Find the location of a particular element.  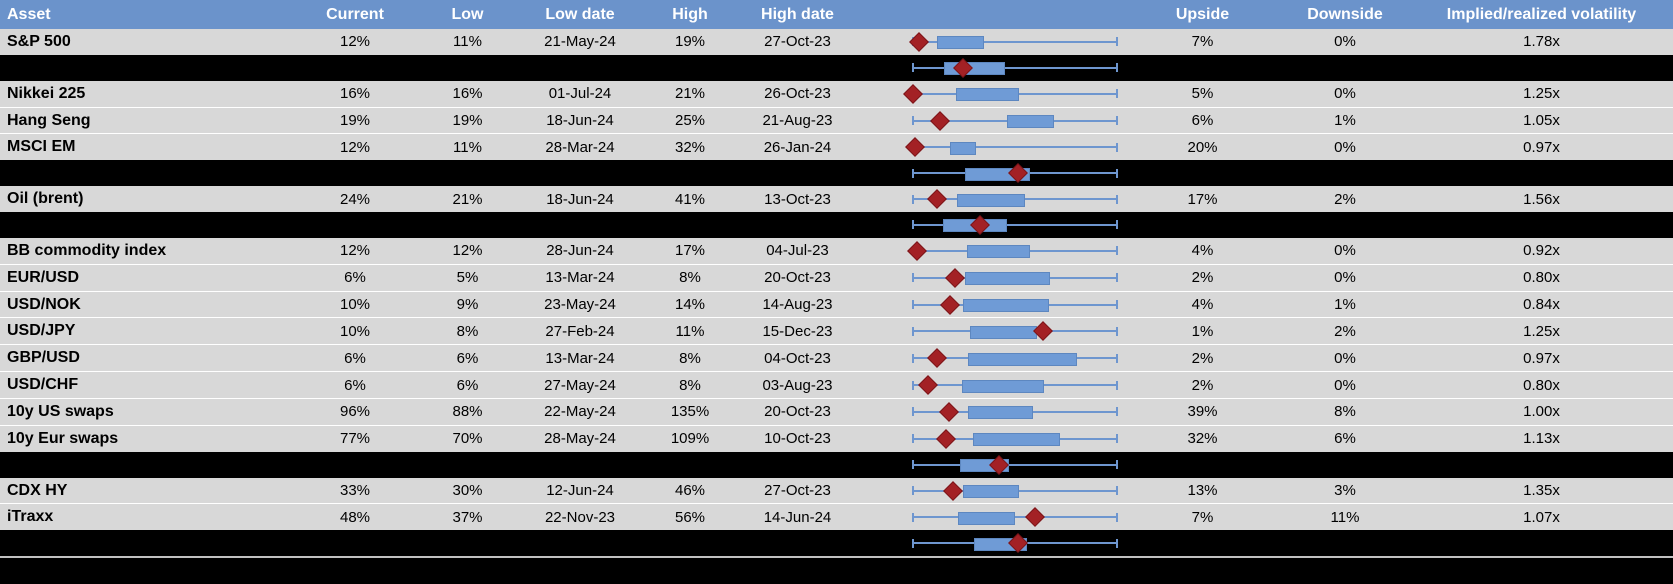

cell-high: 46% is located at coordinates (690, 491).